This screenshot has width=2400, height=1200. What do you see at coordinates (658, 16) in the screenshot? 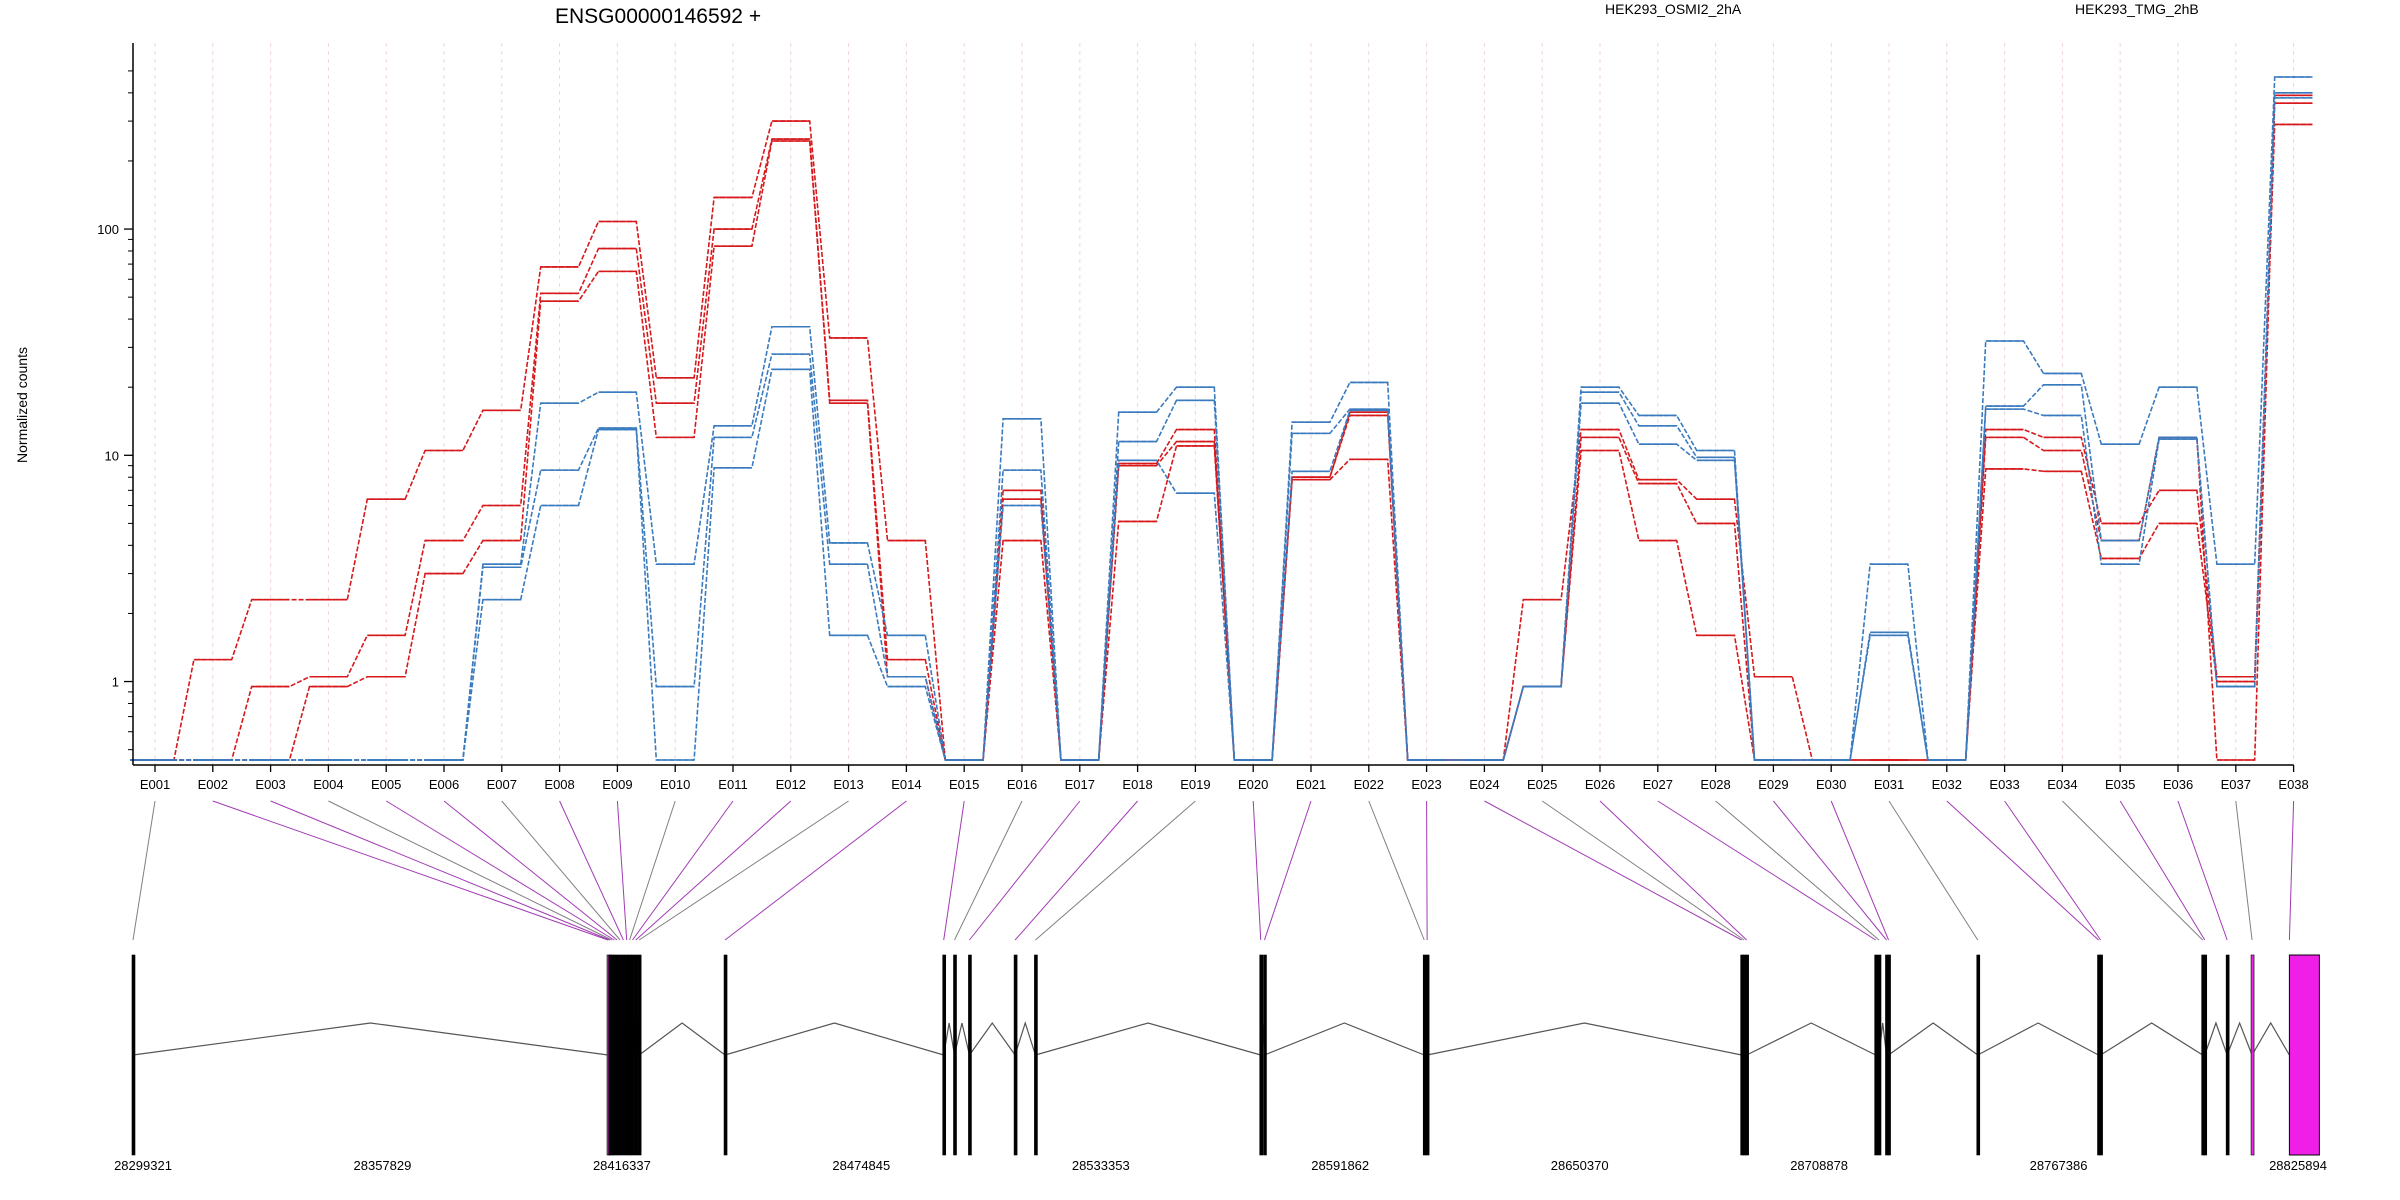
I see `chart-title: ENSG00000146592 +` at bounding box center [658, 16].